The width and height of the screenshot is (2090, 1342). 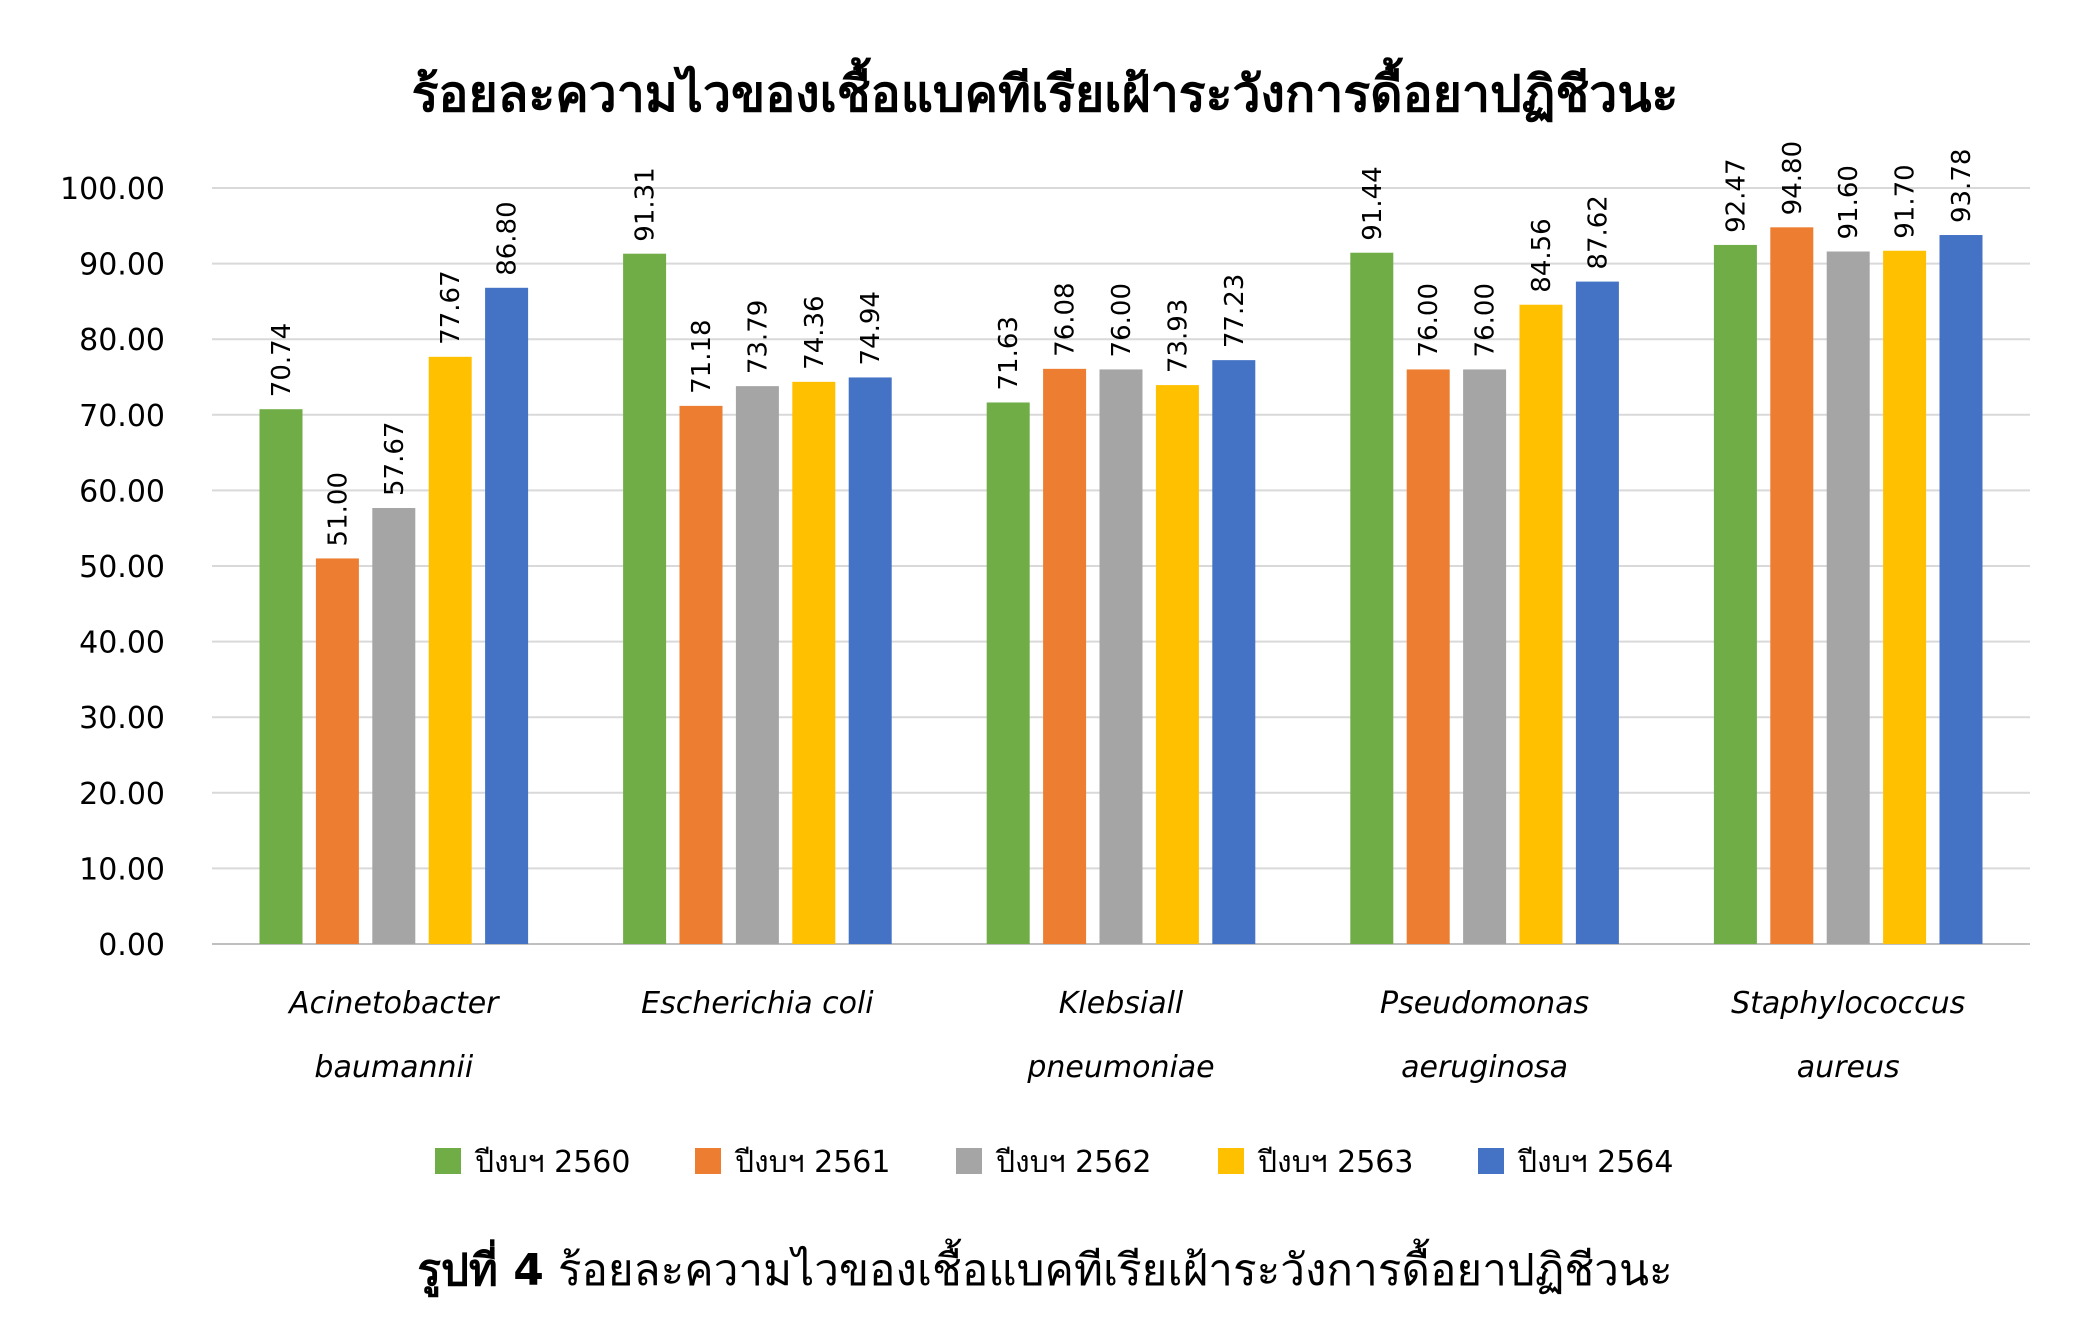 I want to click on data-label: 84.56, so click(x=1542, y=255).